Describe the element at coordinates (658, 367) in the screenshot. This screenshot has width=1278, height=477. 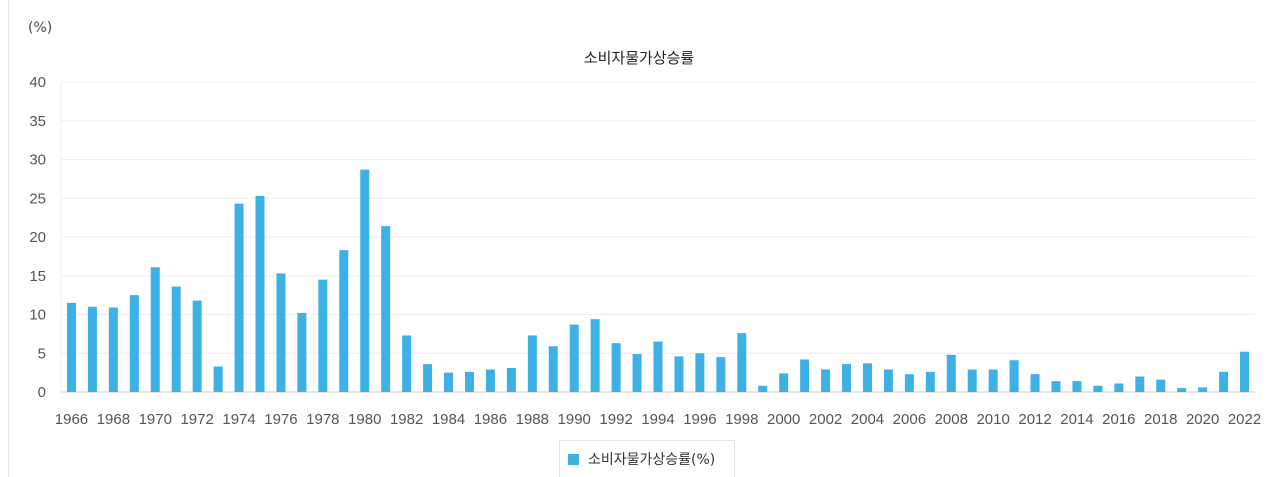
I see `bar-1994` at that location.